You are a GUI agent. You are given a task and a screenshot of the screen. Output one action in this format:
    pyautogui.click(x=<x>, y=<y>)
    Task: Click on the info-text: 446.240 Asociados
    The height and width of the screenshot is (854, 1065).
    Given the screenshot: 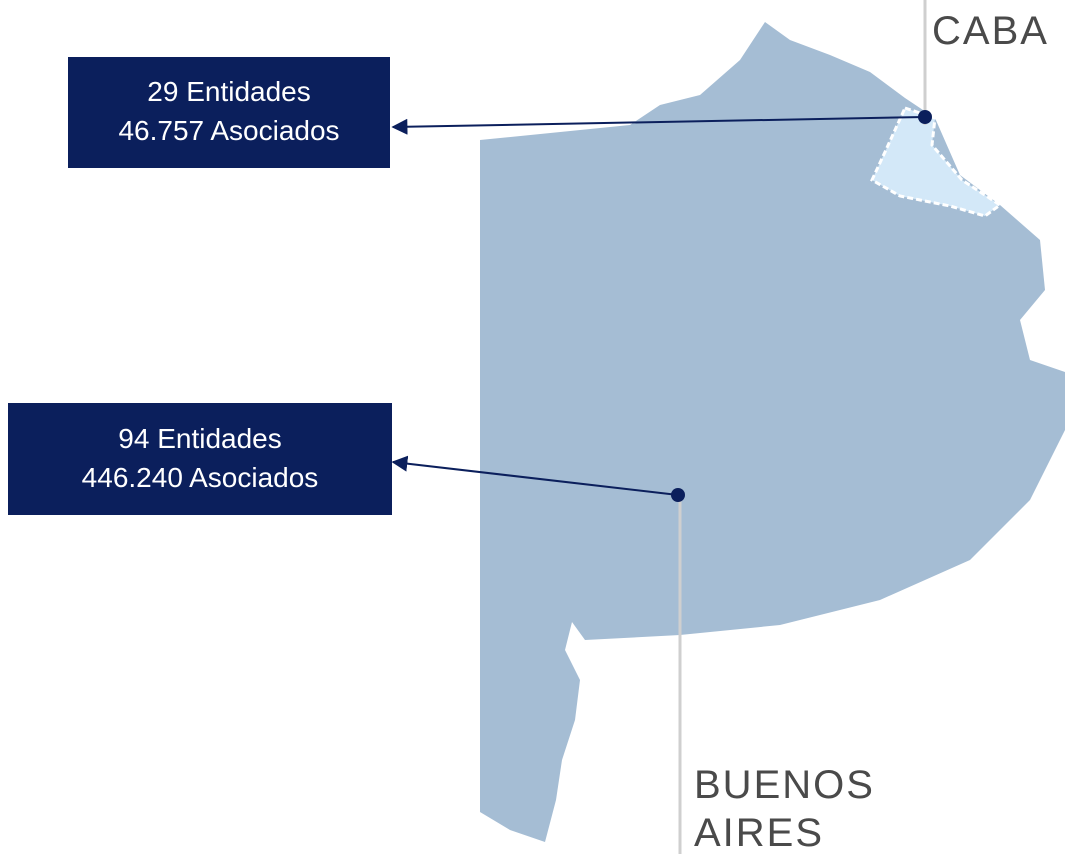 What is the action you would take?
    pyautogui.click(x=200, y=477)
    